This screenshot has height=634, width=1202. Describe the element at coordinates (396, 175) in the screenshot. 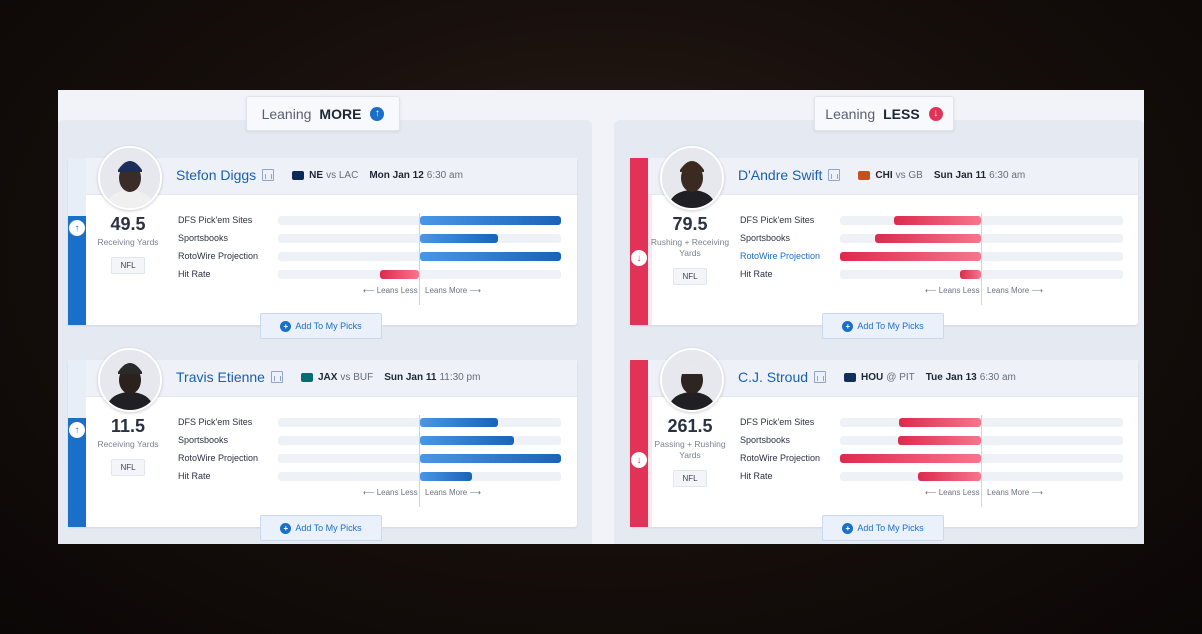

I see `game-date: Mon Jan 12` at that location.